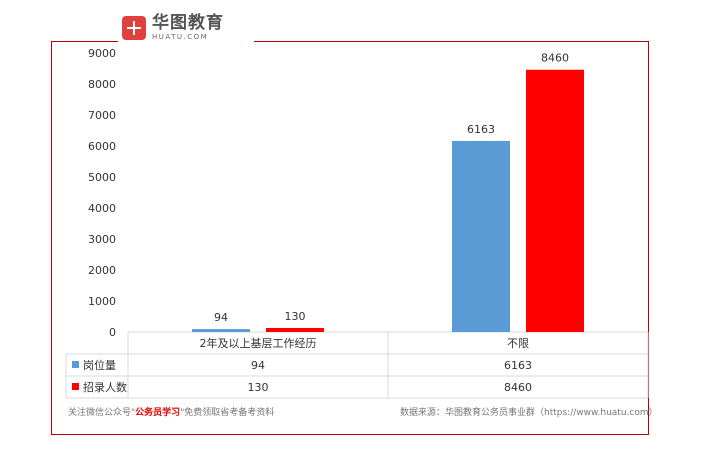  I want to click on footer-suffix: "免费领取省考备考资料, so click(227, 413).